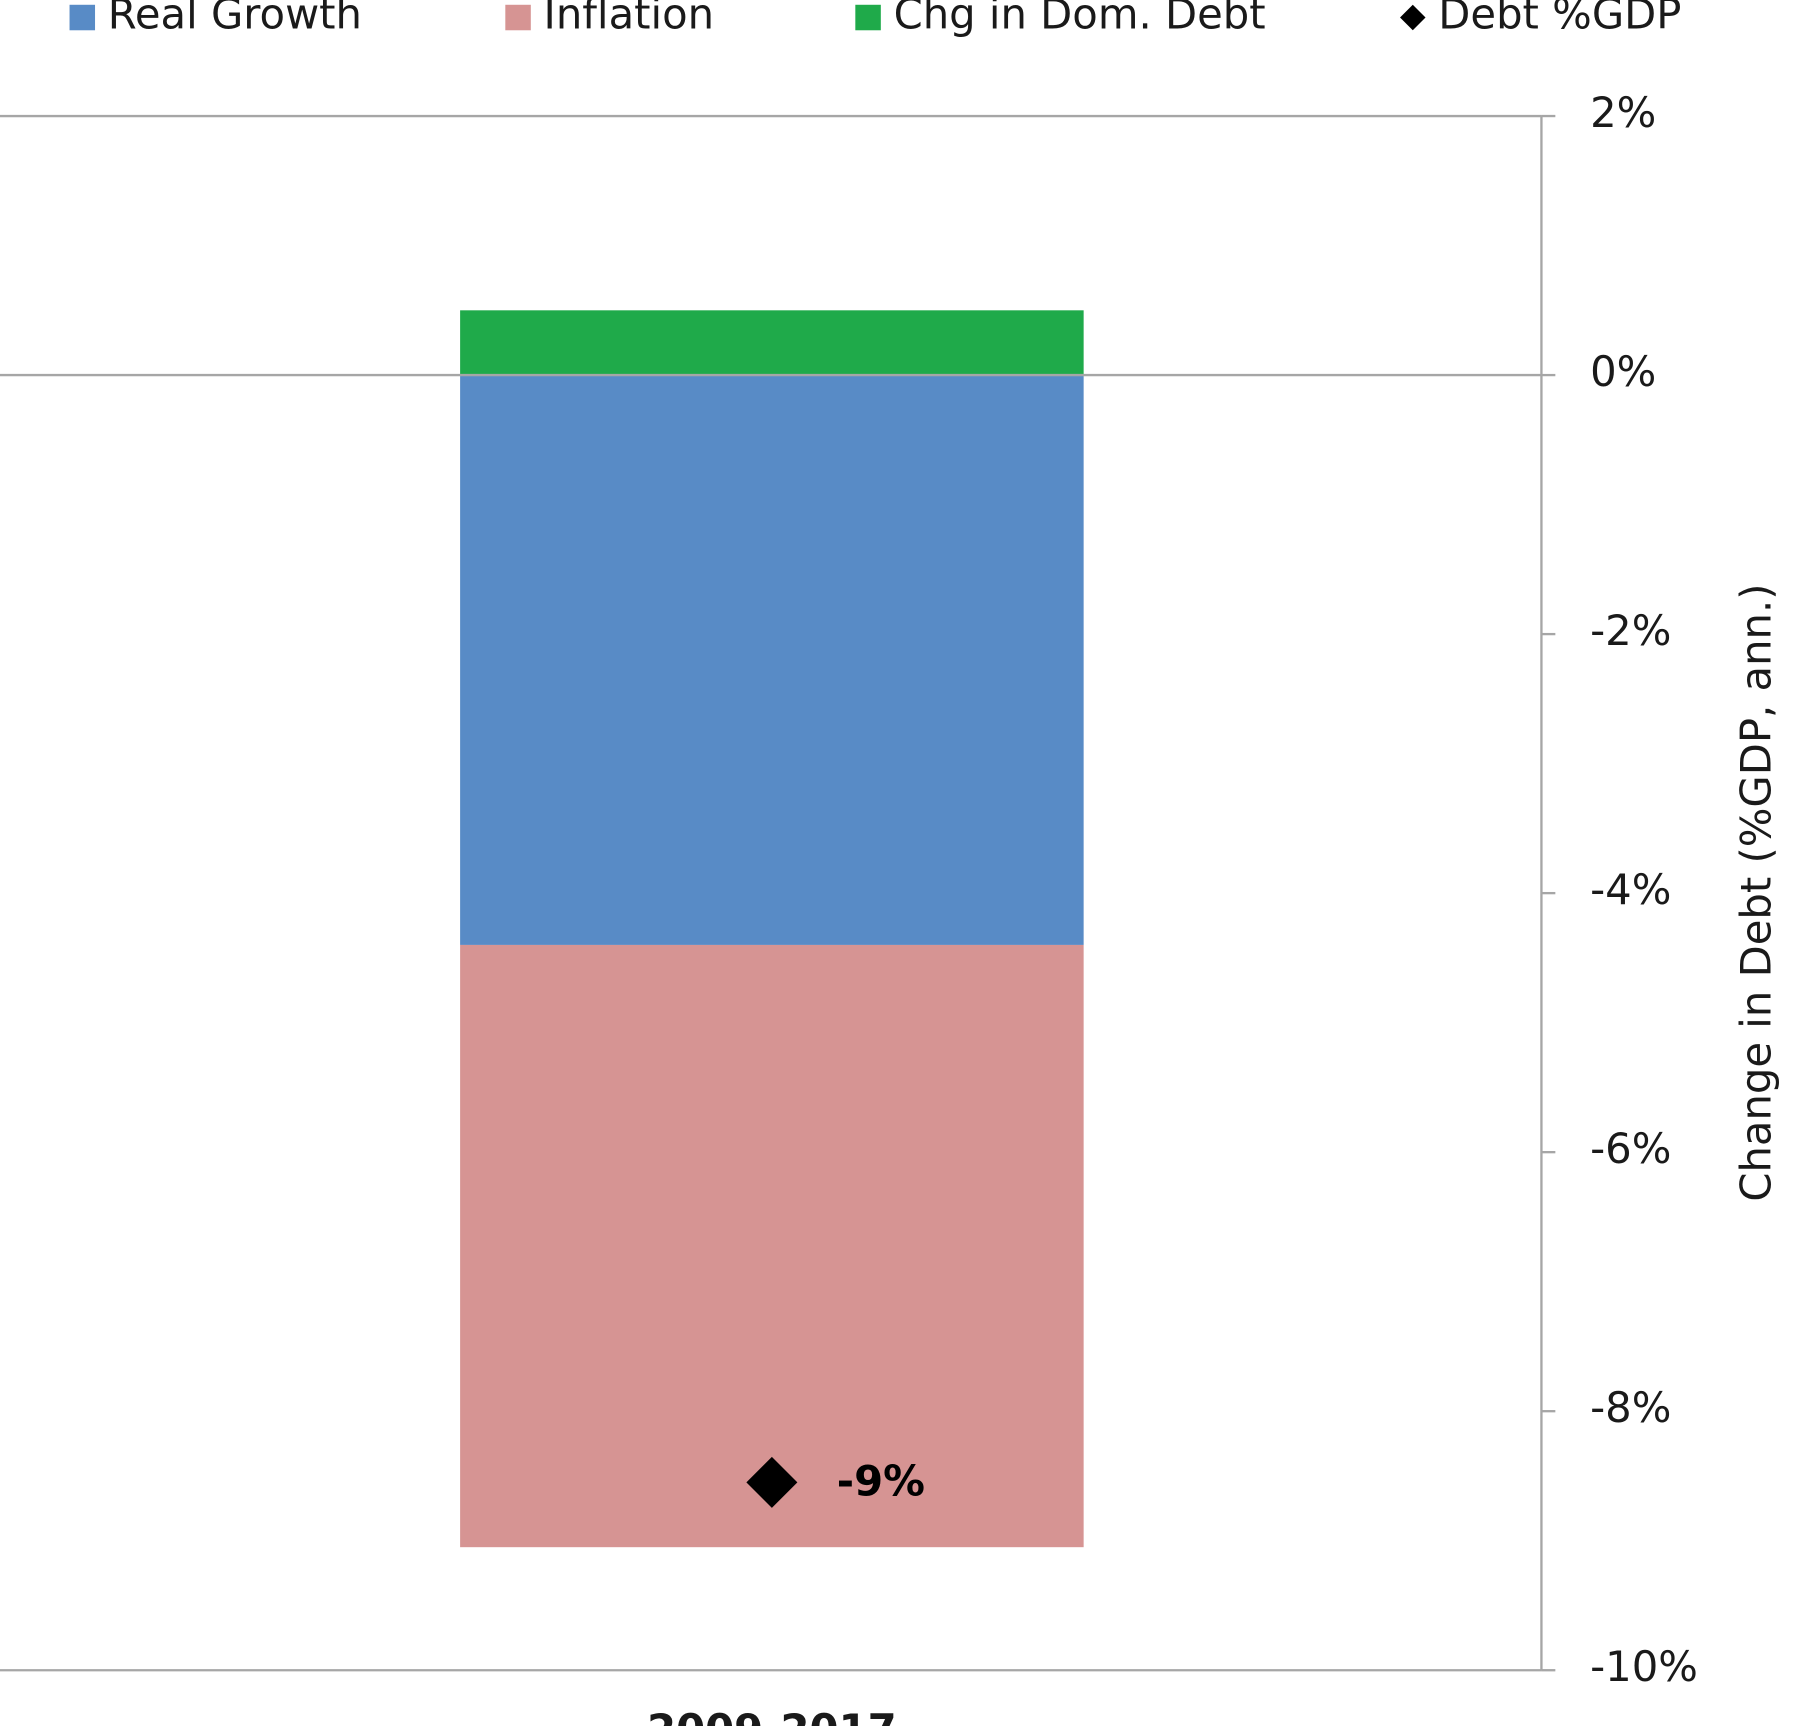 This screenshot has height=1726, width=1808. Describe the element at coordinates (1630, 889) in the screenshot. I see `y-tick-label: -4%` at that location.